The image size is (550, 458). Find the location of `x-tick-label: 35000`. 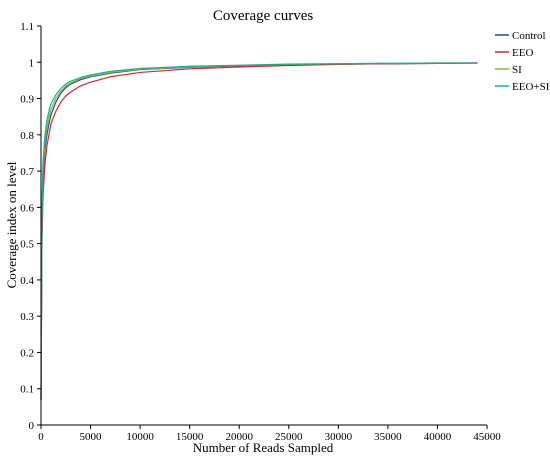

x-tick-label: 35000 is located at coordinates (388, 437).